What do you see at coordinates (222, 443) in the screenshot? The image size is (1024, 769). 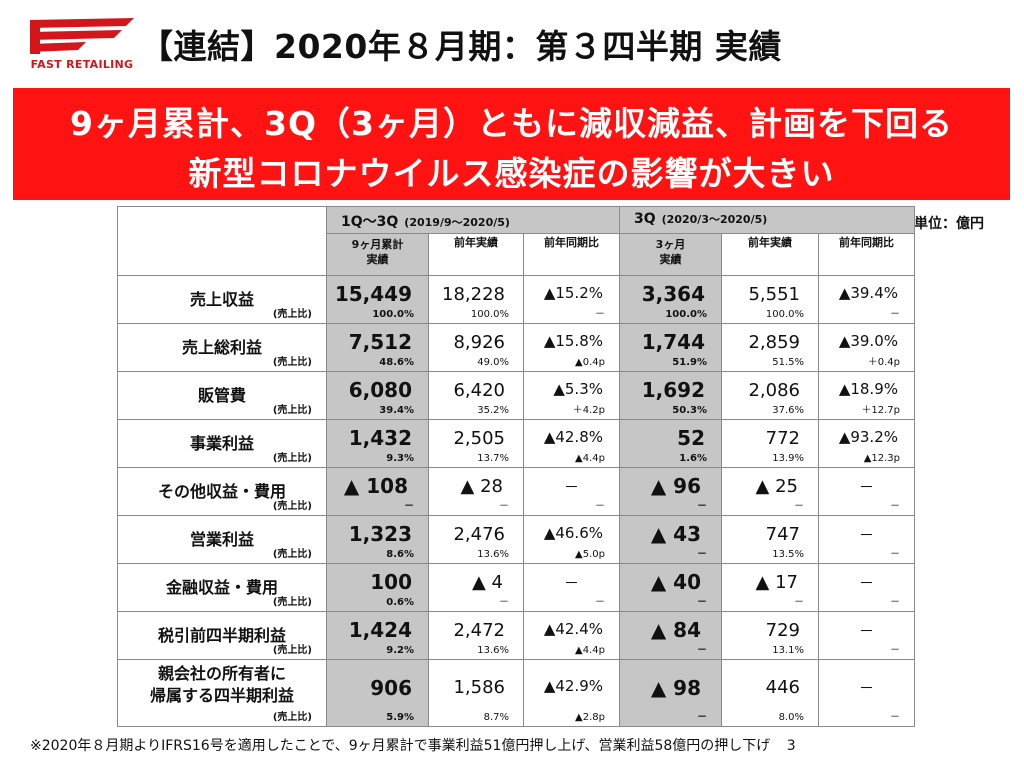 I see `row-label-cell: 事業利益 (売上比)` at bounding box center [222, 443].